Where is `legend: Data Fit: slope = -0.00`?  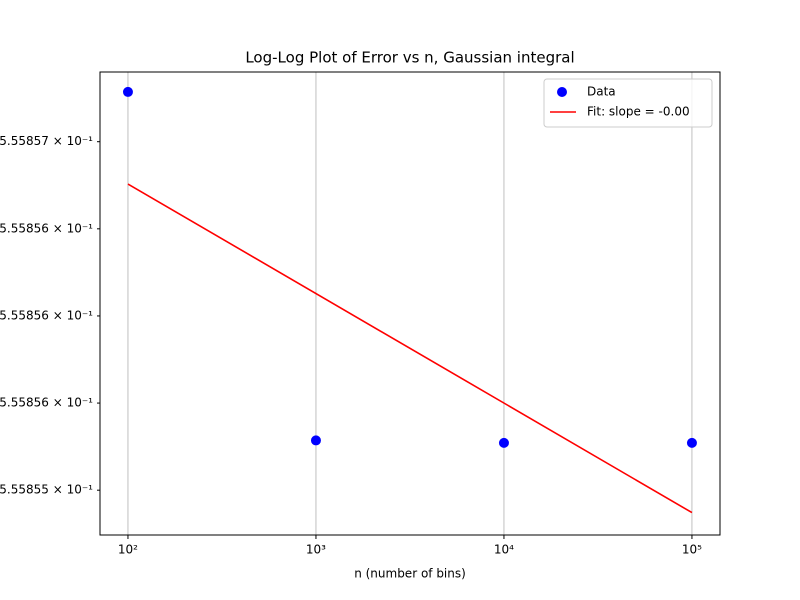 legend: Data Fit: slope = -0.00 is located at coordinates (628, 103).